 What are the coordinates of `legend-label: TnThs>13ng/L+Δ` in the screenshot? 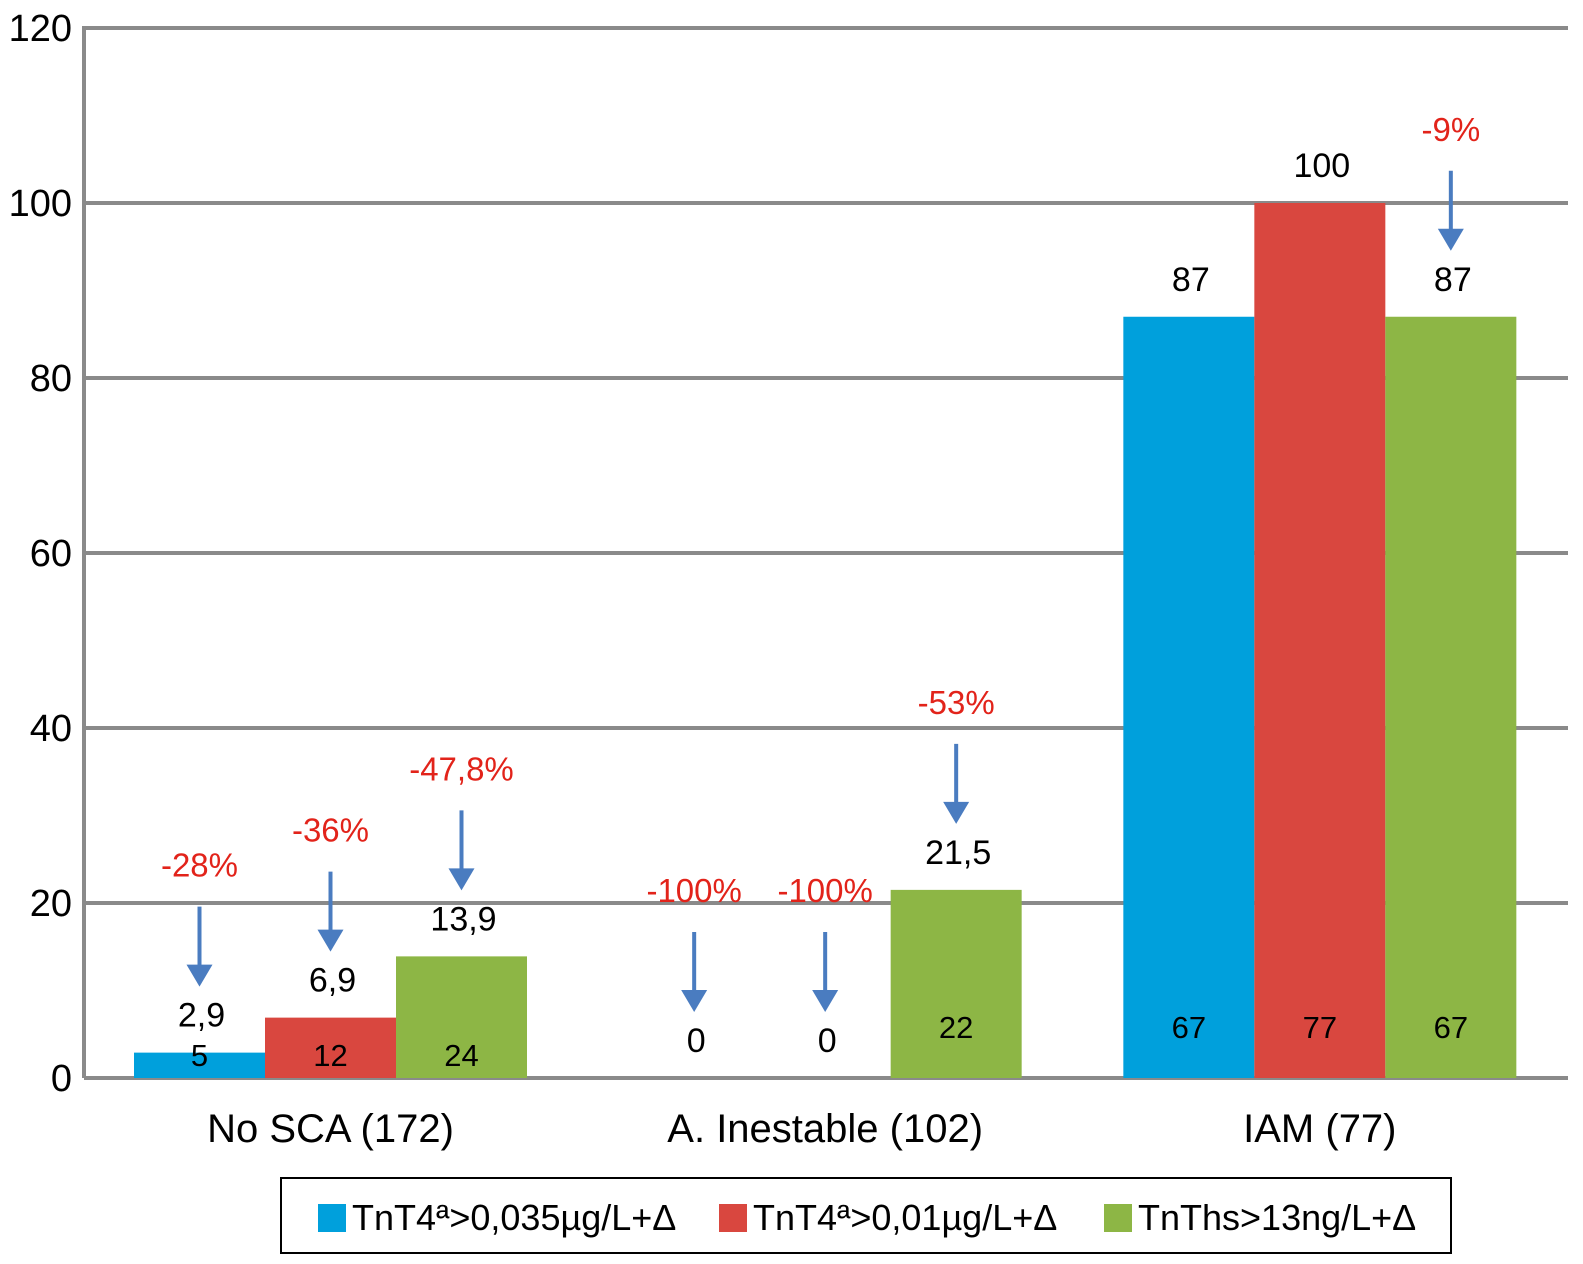 It's located at (1277, 1217).